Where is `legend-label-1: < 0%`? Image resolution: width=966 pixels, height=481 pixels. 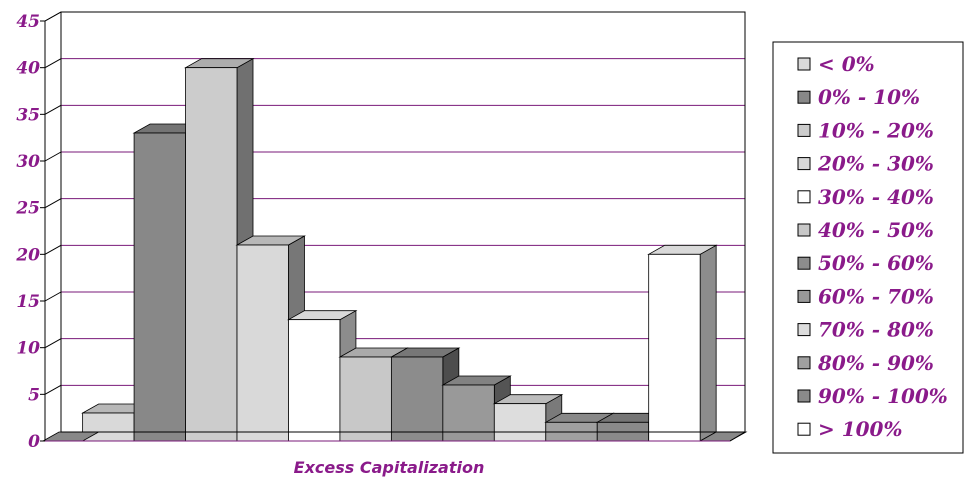
legend-label-1: < 0% is located at coordinates (846, 64).